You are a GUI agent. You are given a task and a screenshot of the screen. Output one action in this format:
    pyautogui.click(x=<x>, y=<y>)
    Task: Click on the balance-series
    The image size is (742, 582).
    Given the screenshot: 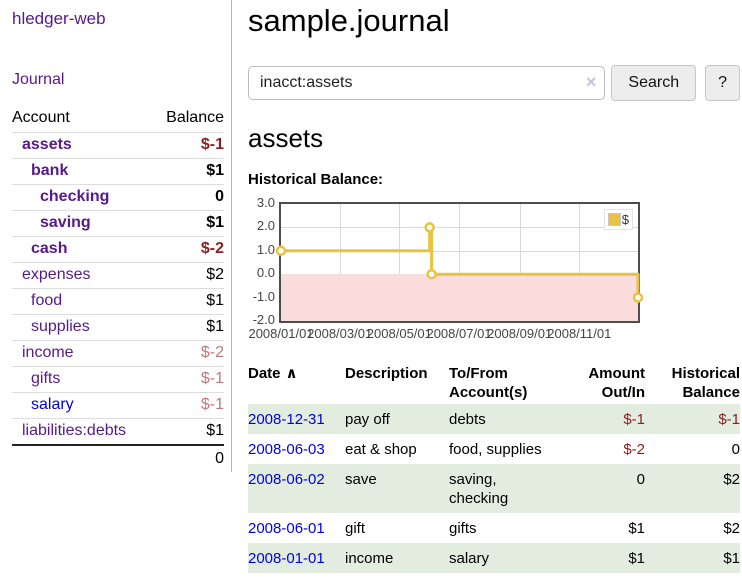 What is the action you would take?
    pyautogui.click(x=459, y=262)
    